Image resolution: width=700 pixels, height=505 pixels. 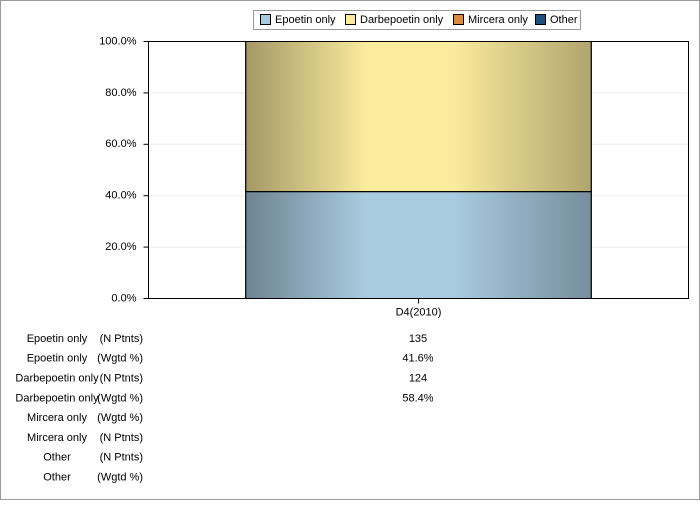 I want to click on row-value: 41.6%, so click(x=417, y=359).